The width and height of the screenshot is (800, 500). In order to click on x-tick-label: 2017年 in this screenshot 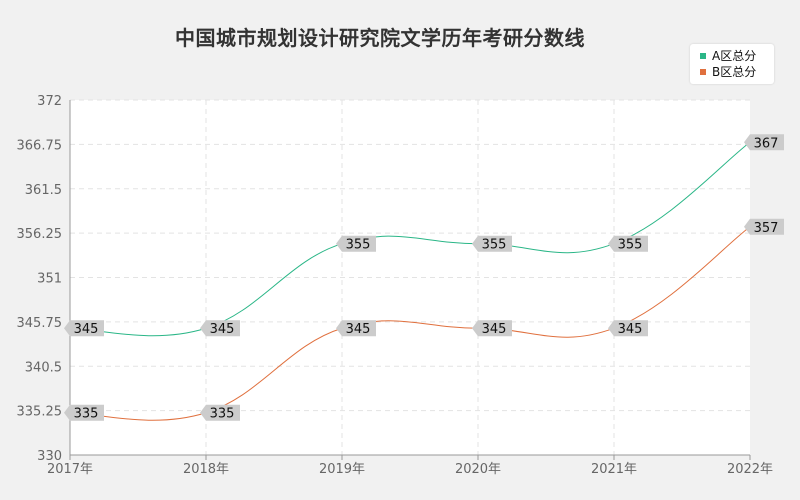, I will do `click(70, 469)`.